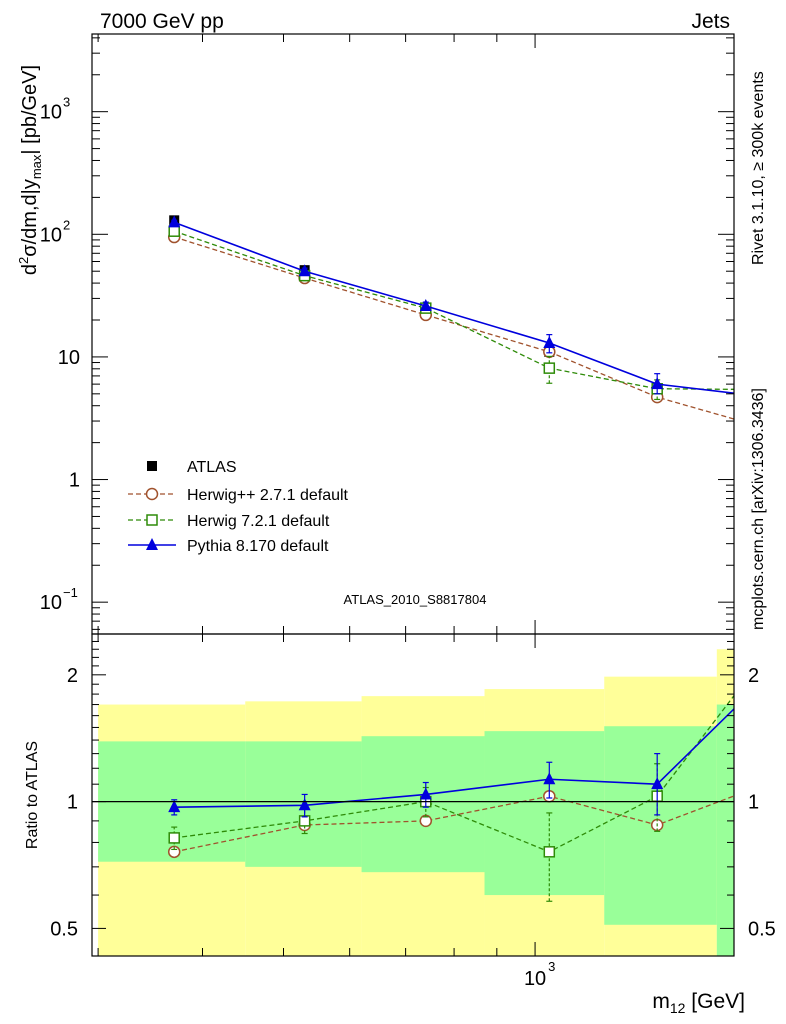 This screenshot has height=1024, width=786. What do you see at coordinates (551, 966) in the screenshot?
I see `x-tick-label-exp: 3` at bounding box center [551, 966].